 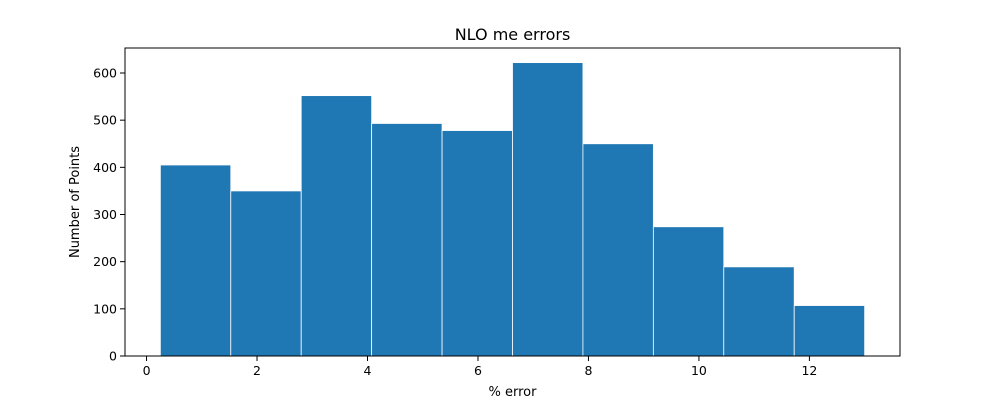 What do you see at coordinates (105, 308) in the screenshot?
I see `y-tick-label: 100` at bounding box center [105, 308].